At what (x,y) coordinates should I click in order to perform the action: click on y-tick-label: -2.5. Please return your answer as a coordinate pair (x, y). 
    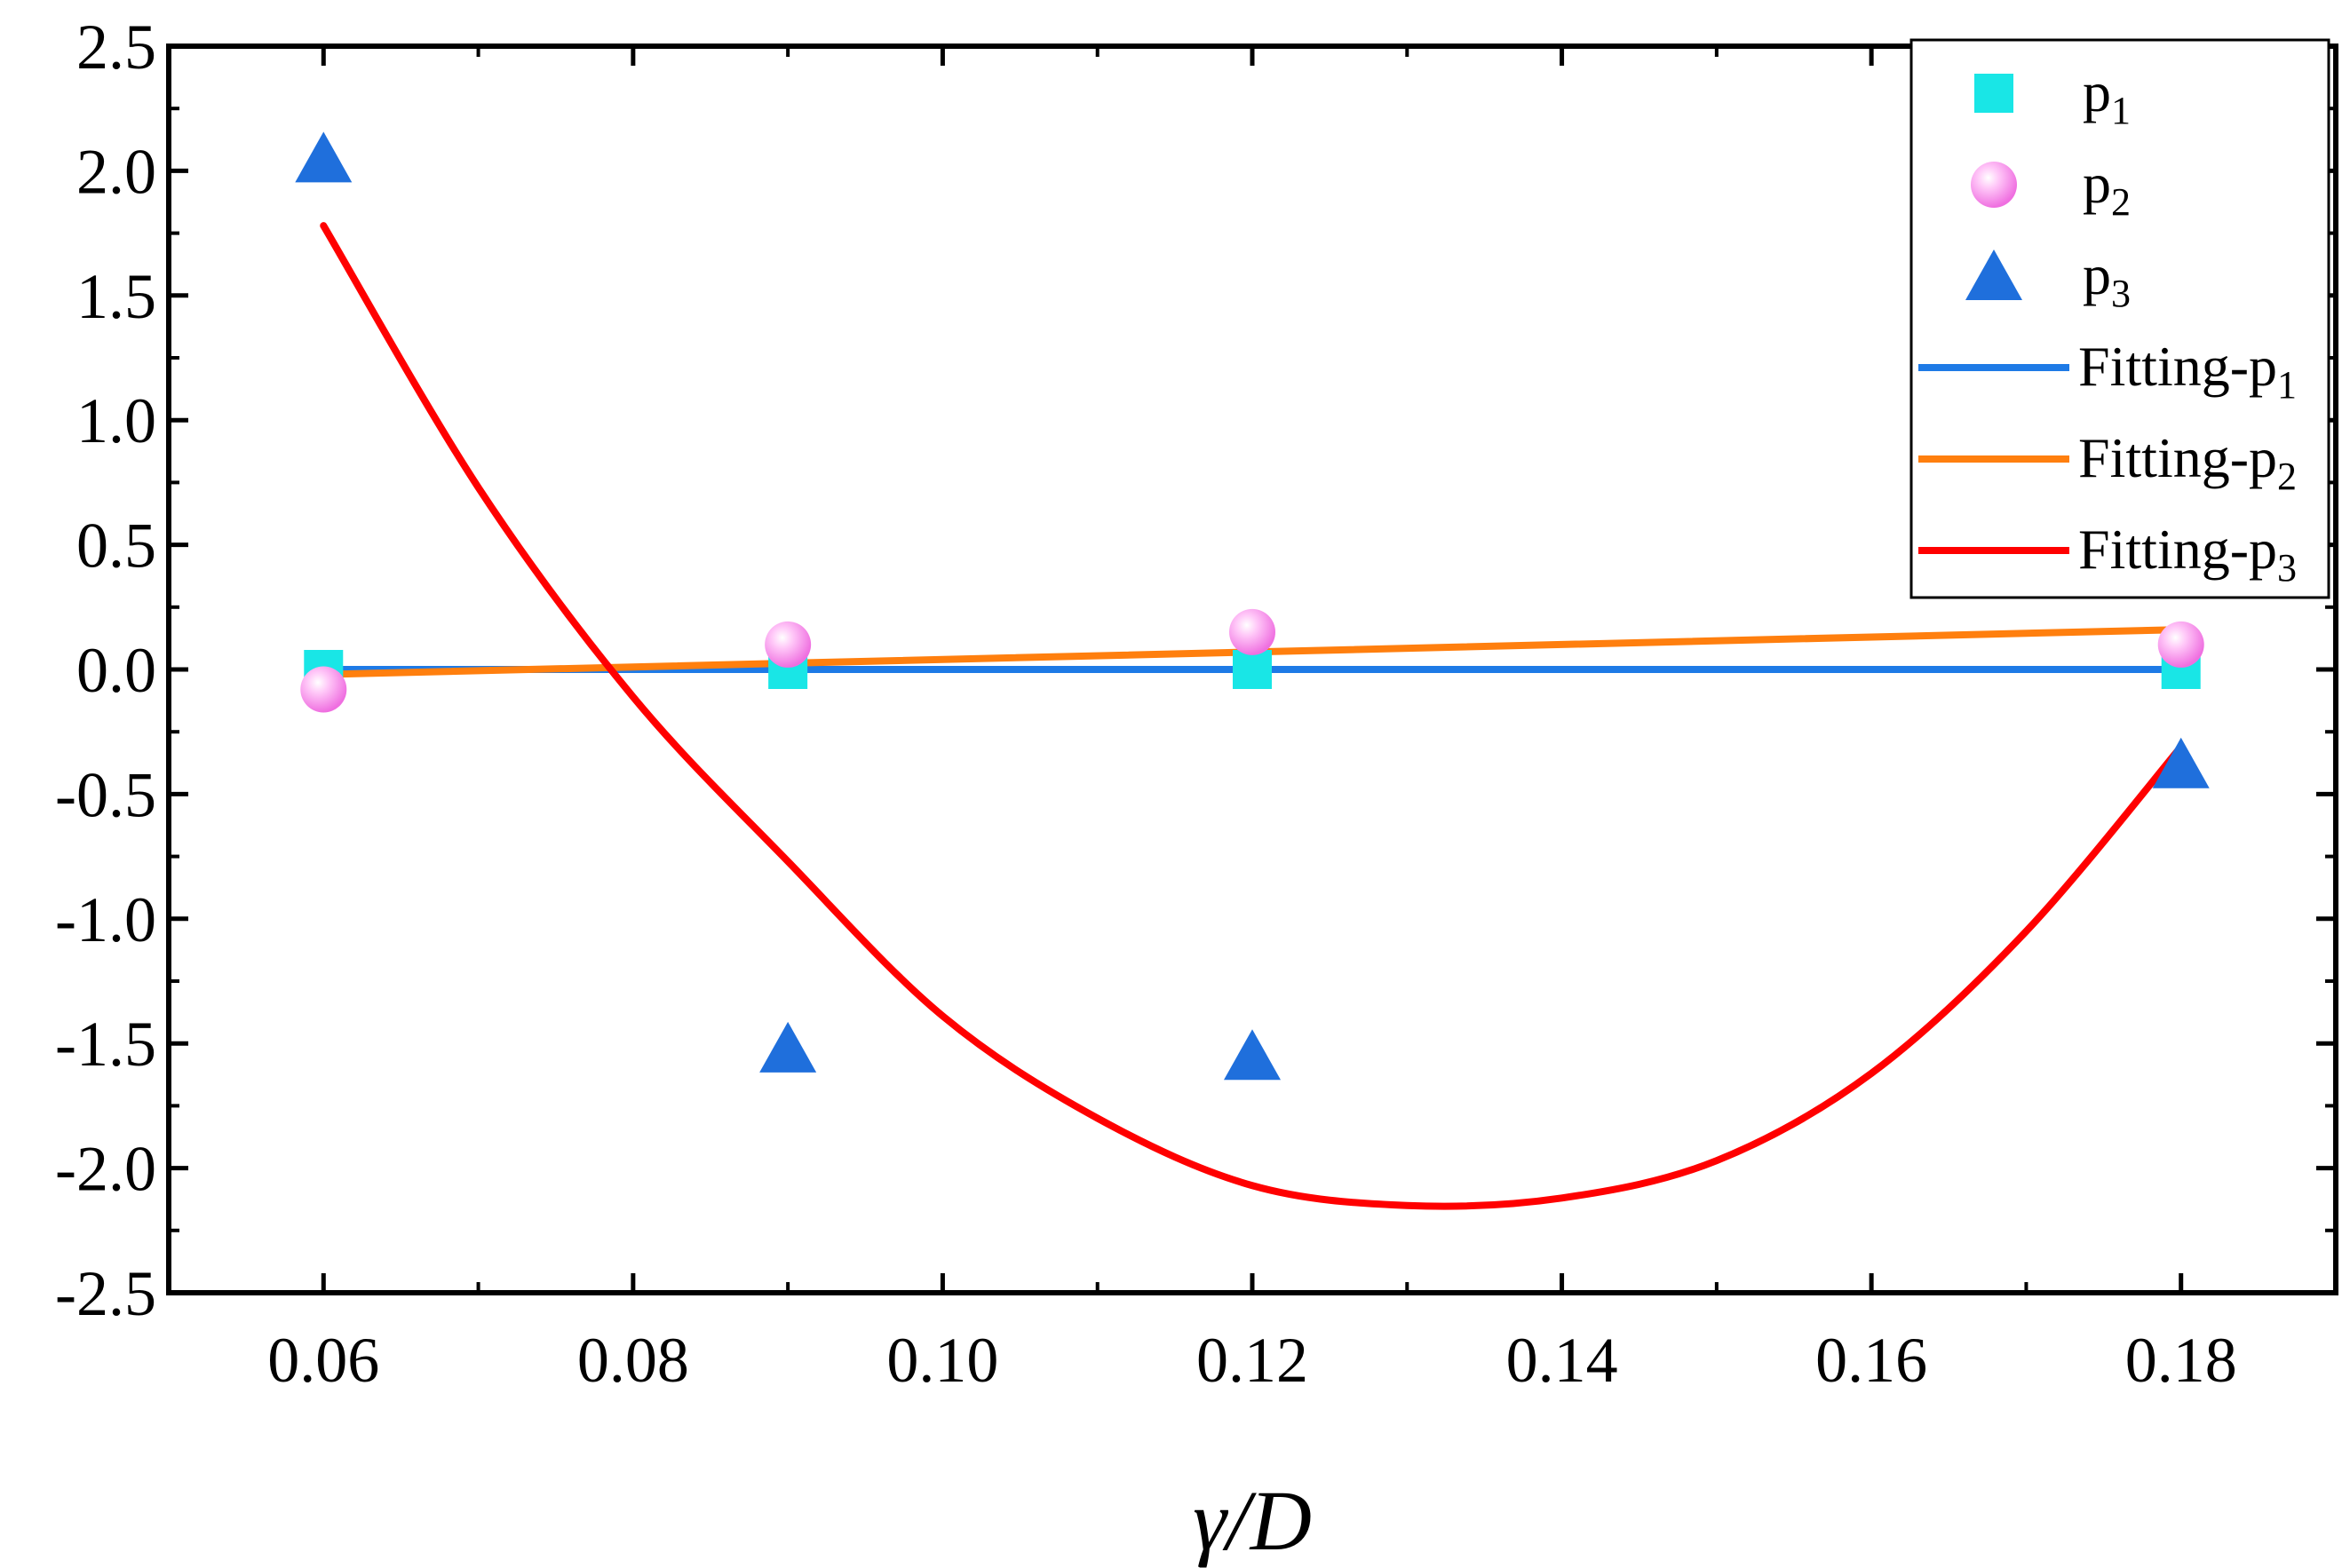
    Looking at the image, I should click on (105, 1293).